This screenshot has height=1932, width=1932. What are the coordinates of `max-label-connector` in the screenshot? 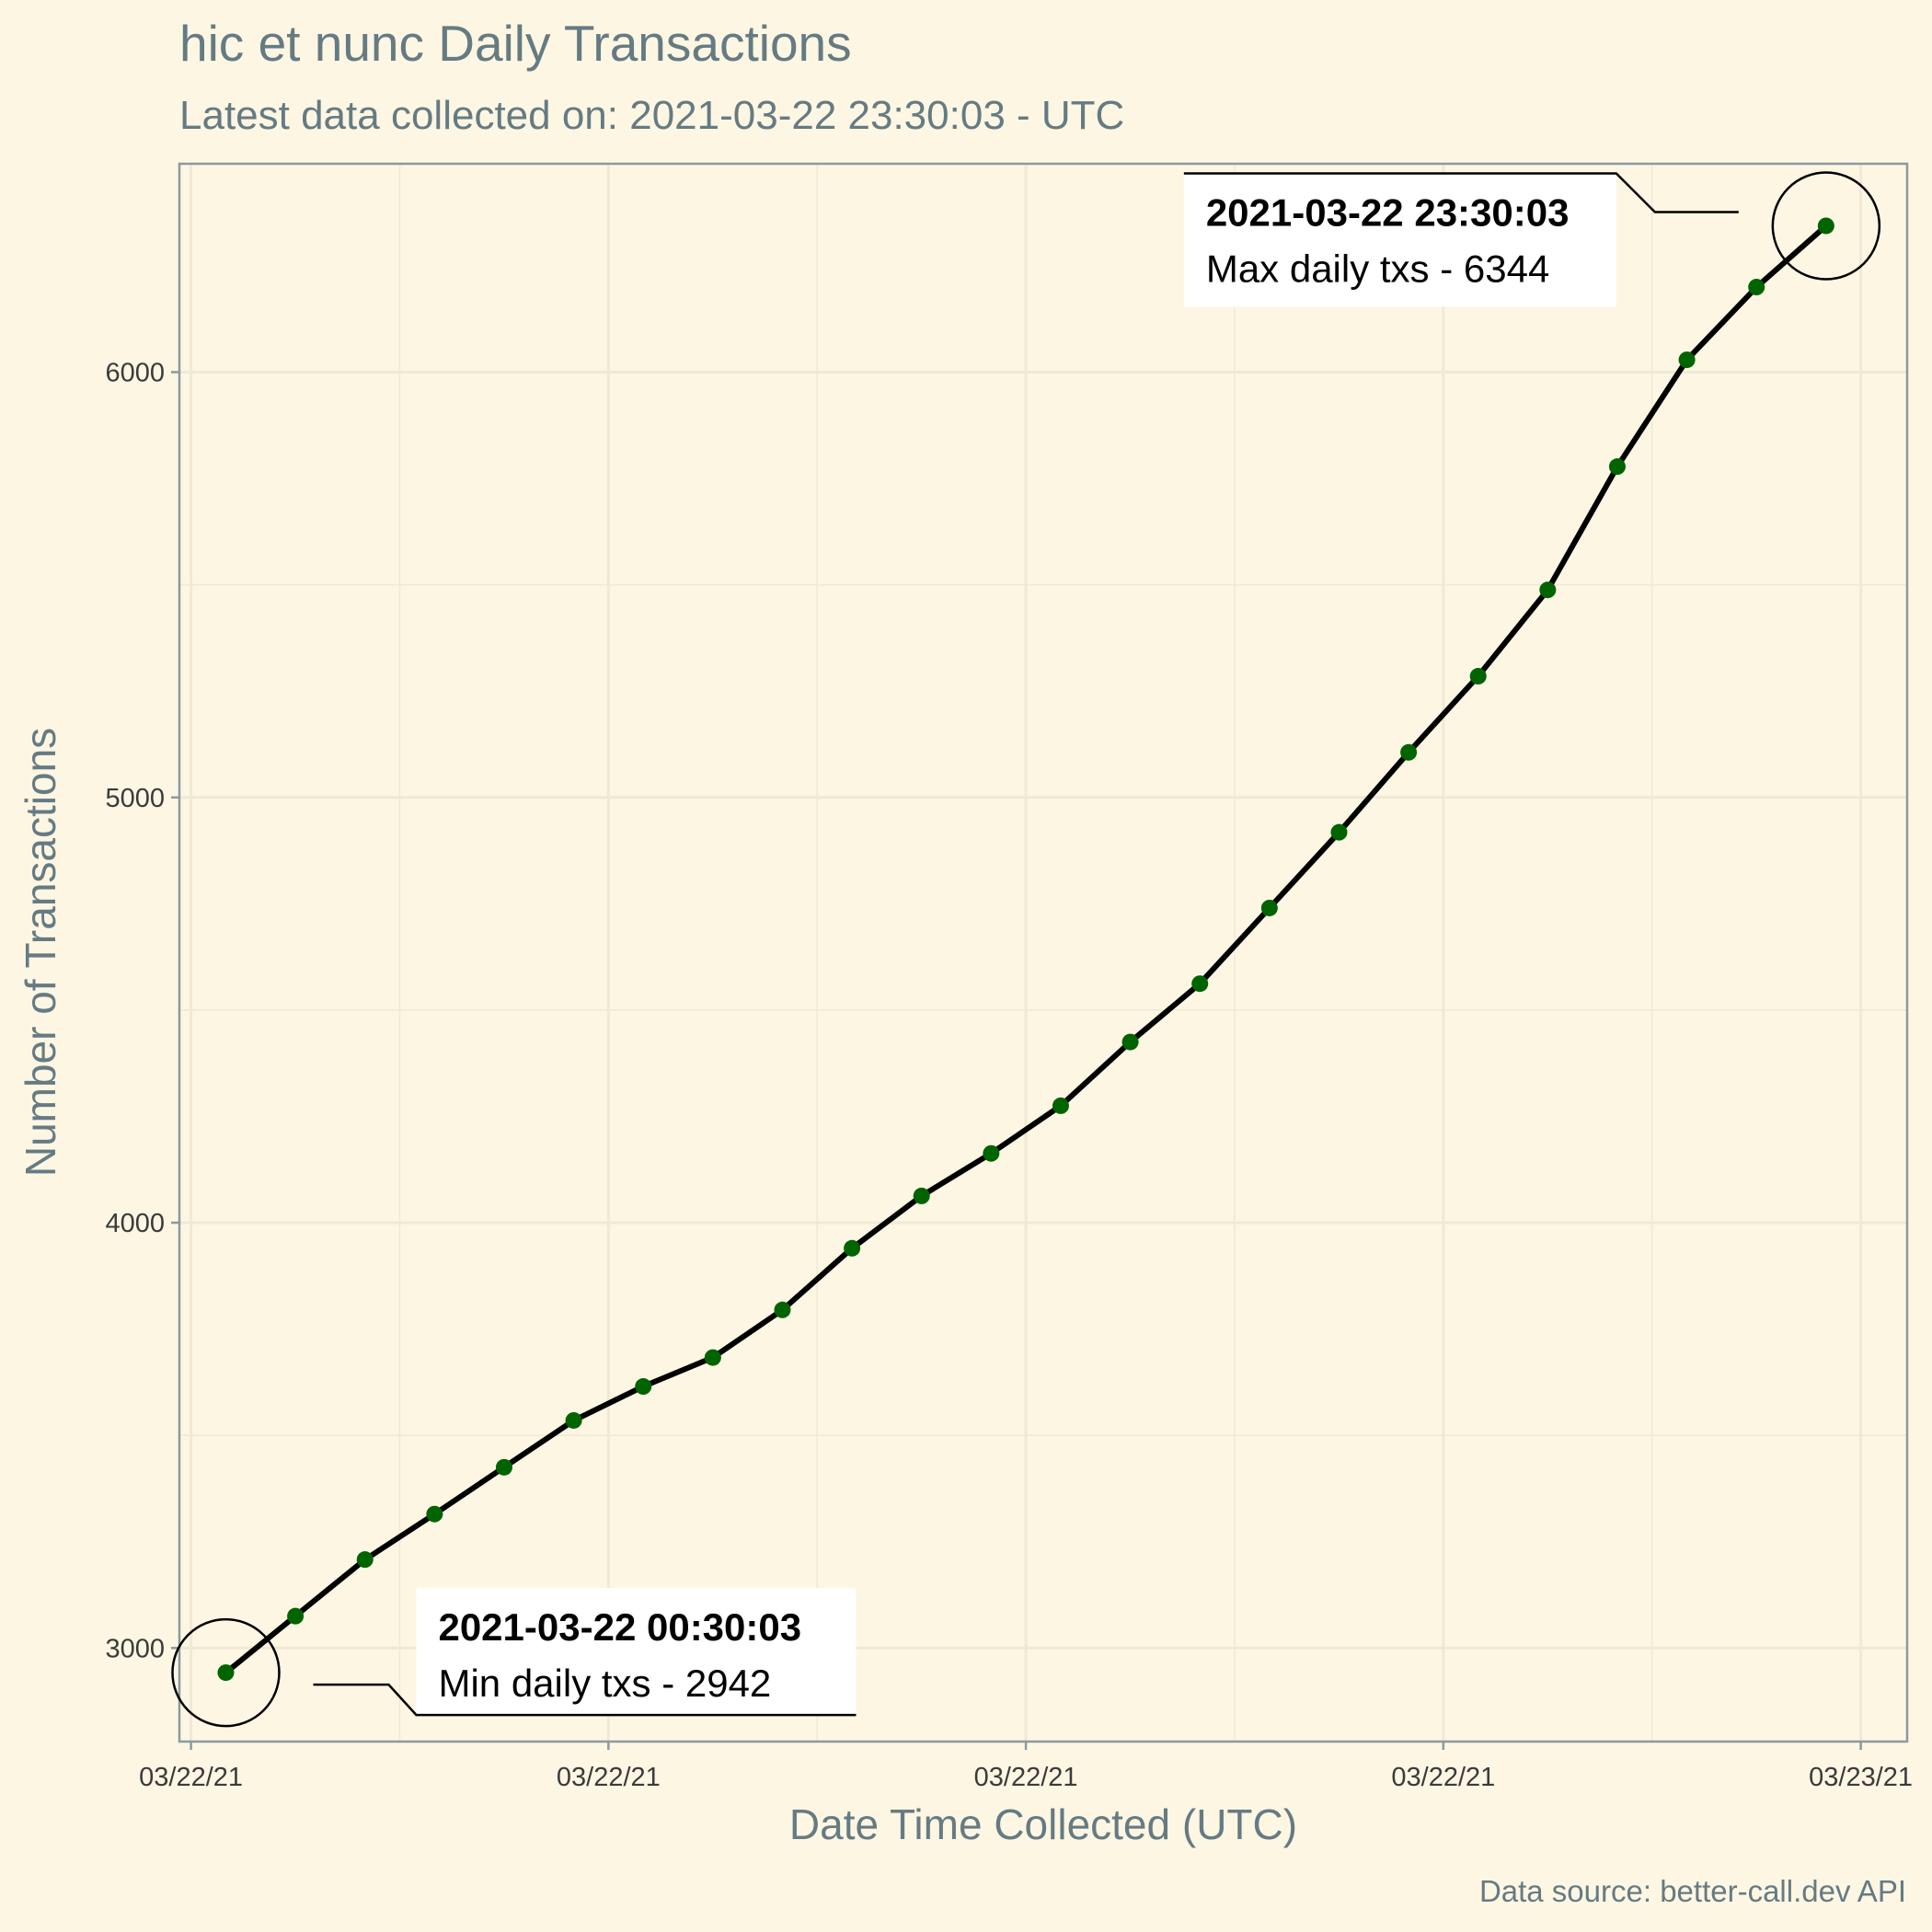 It's located at (1461, 192).